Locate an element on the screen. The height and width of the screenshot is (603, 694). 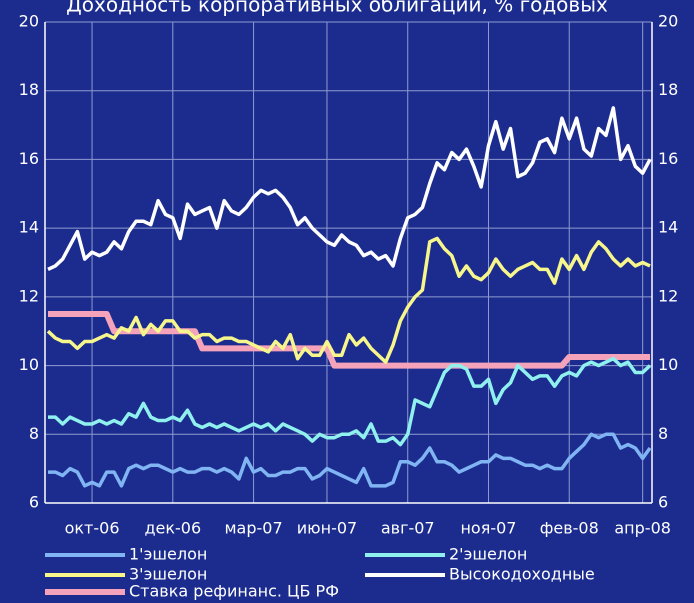
x-tick-label: авг-07 is located at coordinates (408, 528).